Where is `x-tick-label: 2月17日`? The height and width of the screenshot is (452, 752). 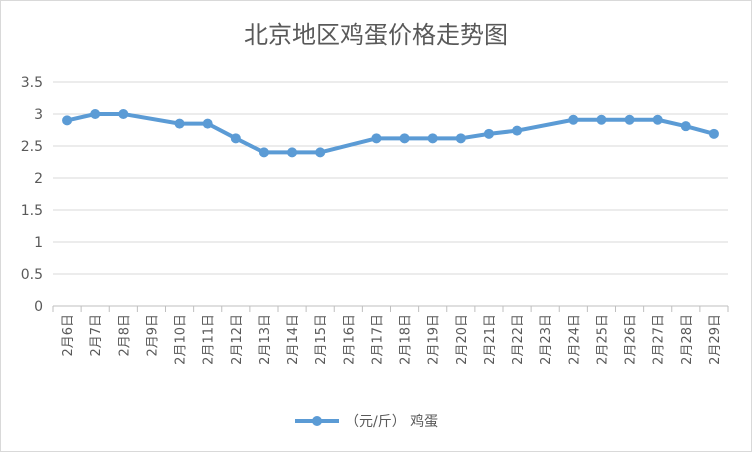 x-tick-label: 2月17日 is located at coordinates (377, 339).